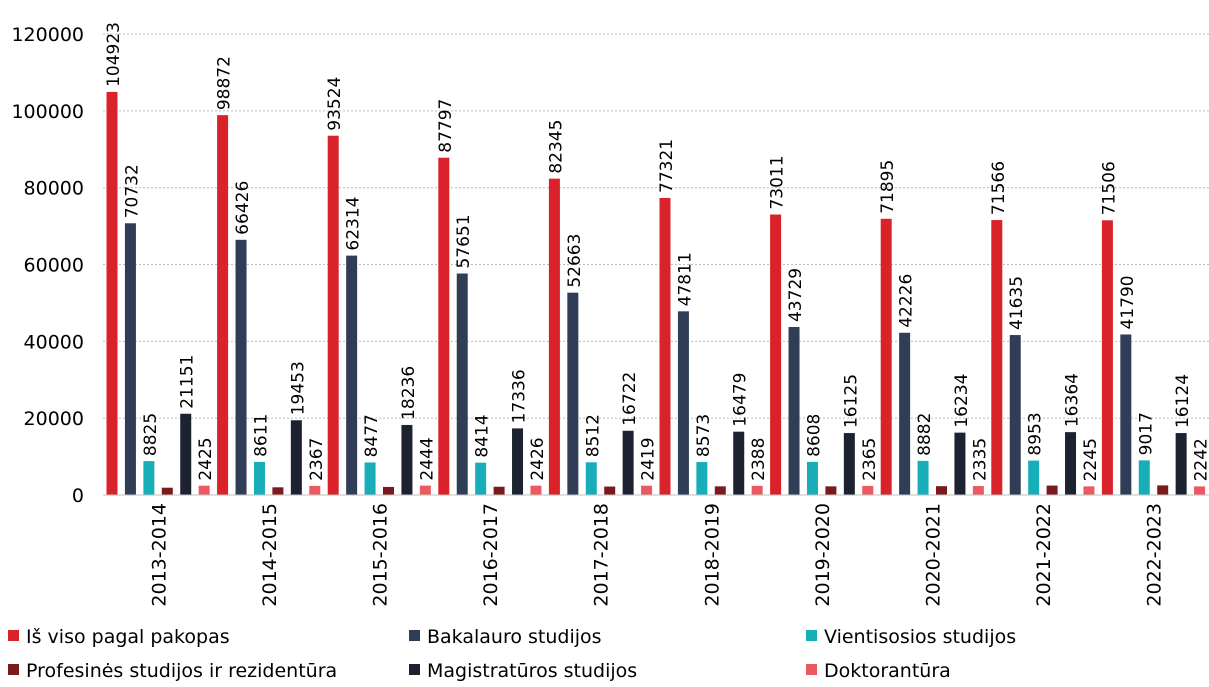 This screenshot has height=687, width=1209. Describe the element at coordinates (704, 435) in the screenshot. I see `data-label: 8573` at that location.